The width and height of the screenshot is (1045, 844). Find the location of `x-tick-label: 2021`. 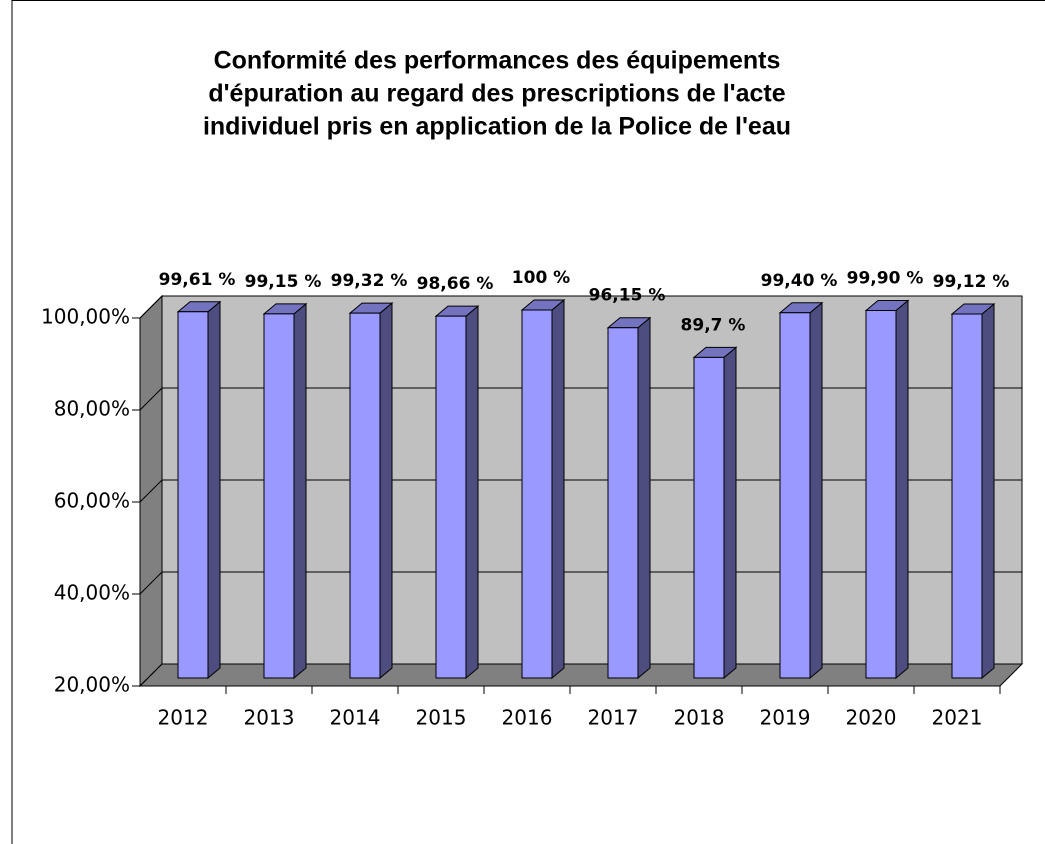

x-tick-label: 2021 is located at coordinates (957, 718).